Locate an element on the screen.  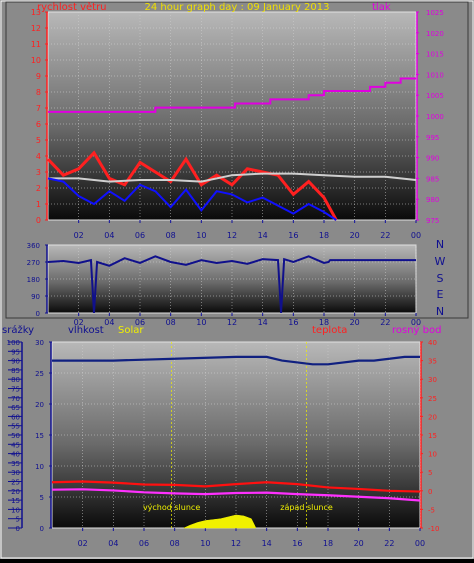
p3-xtick-label: 00 is located at coordinates (420, 543).